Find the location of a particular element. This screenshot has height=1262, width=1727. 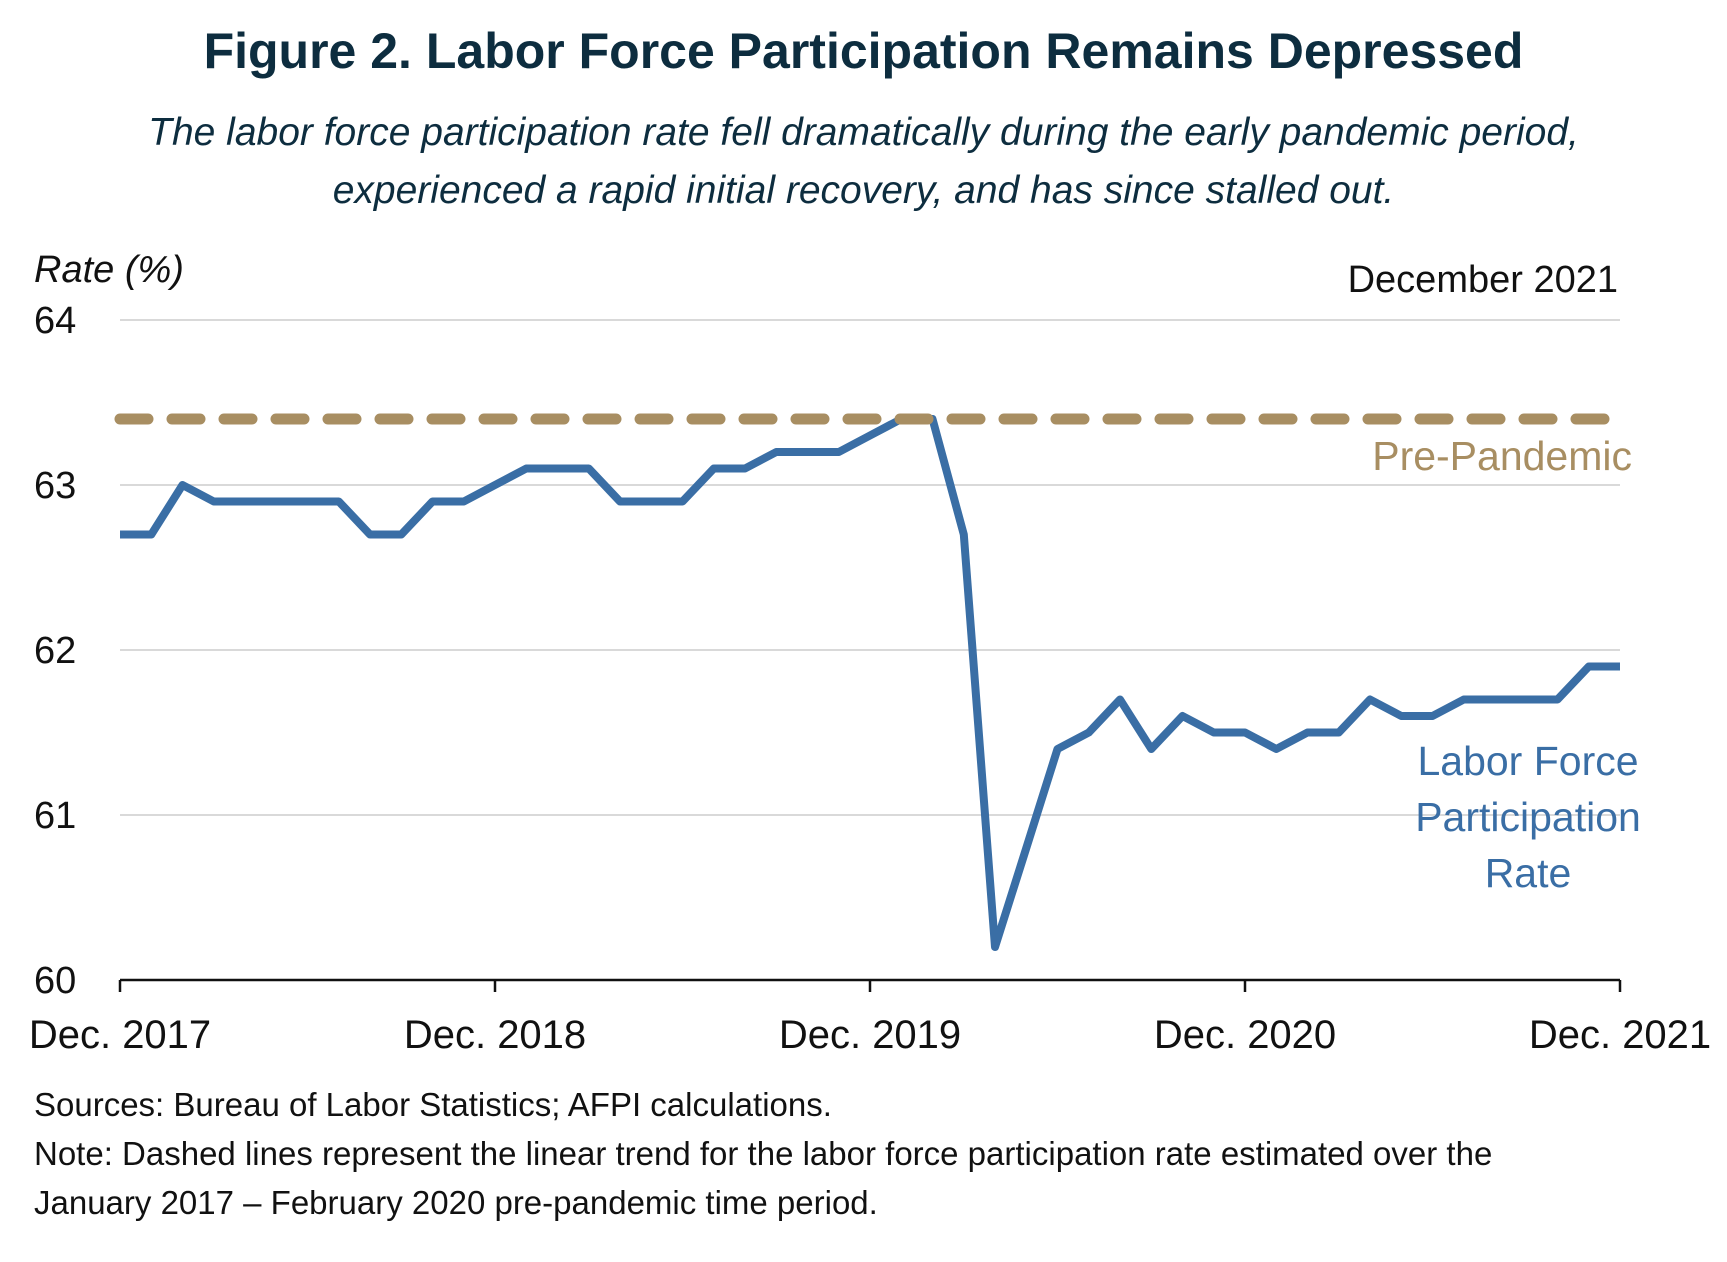

lfpr-series-label: Labor Force is located at coordinates (1527, 761).